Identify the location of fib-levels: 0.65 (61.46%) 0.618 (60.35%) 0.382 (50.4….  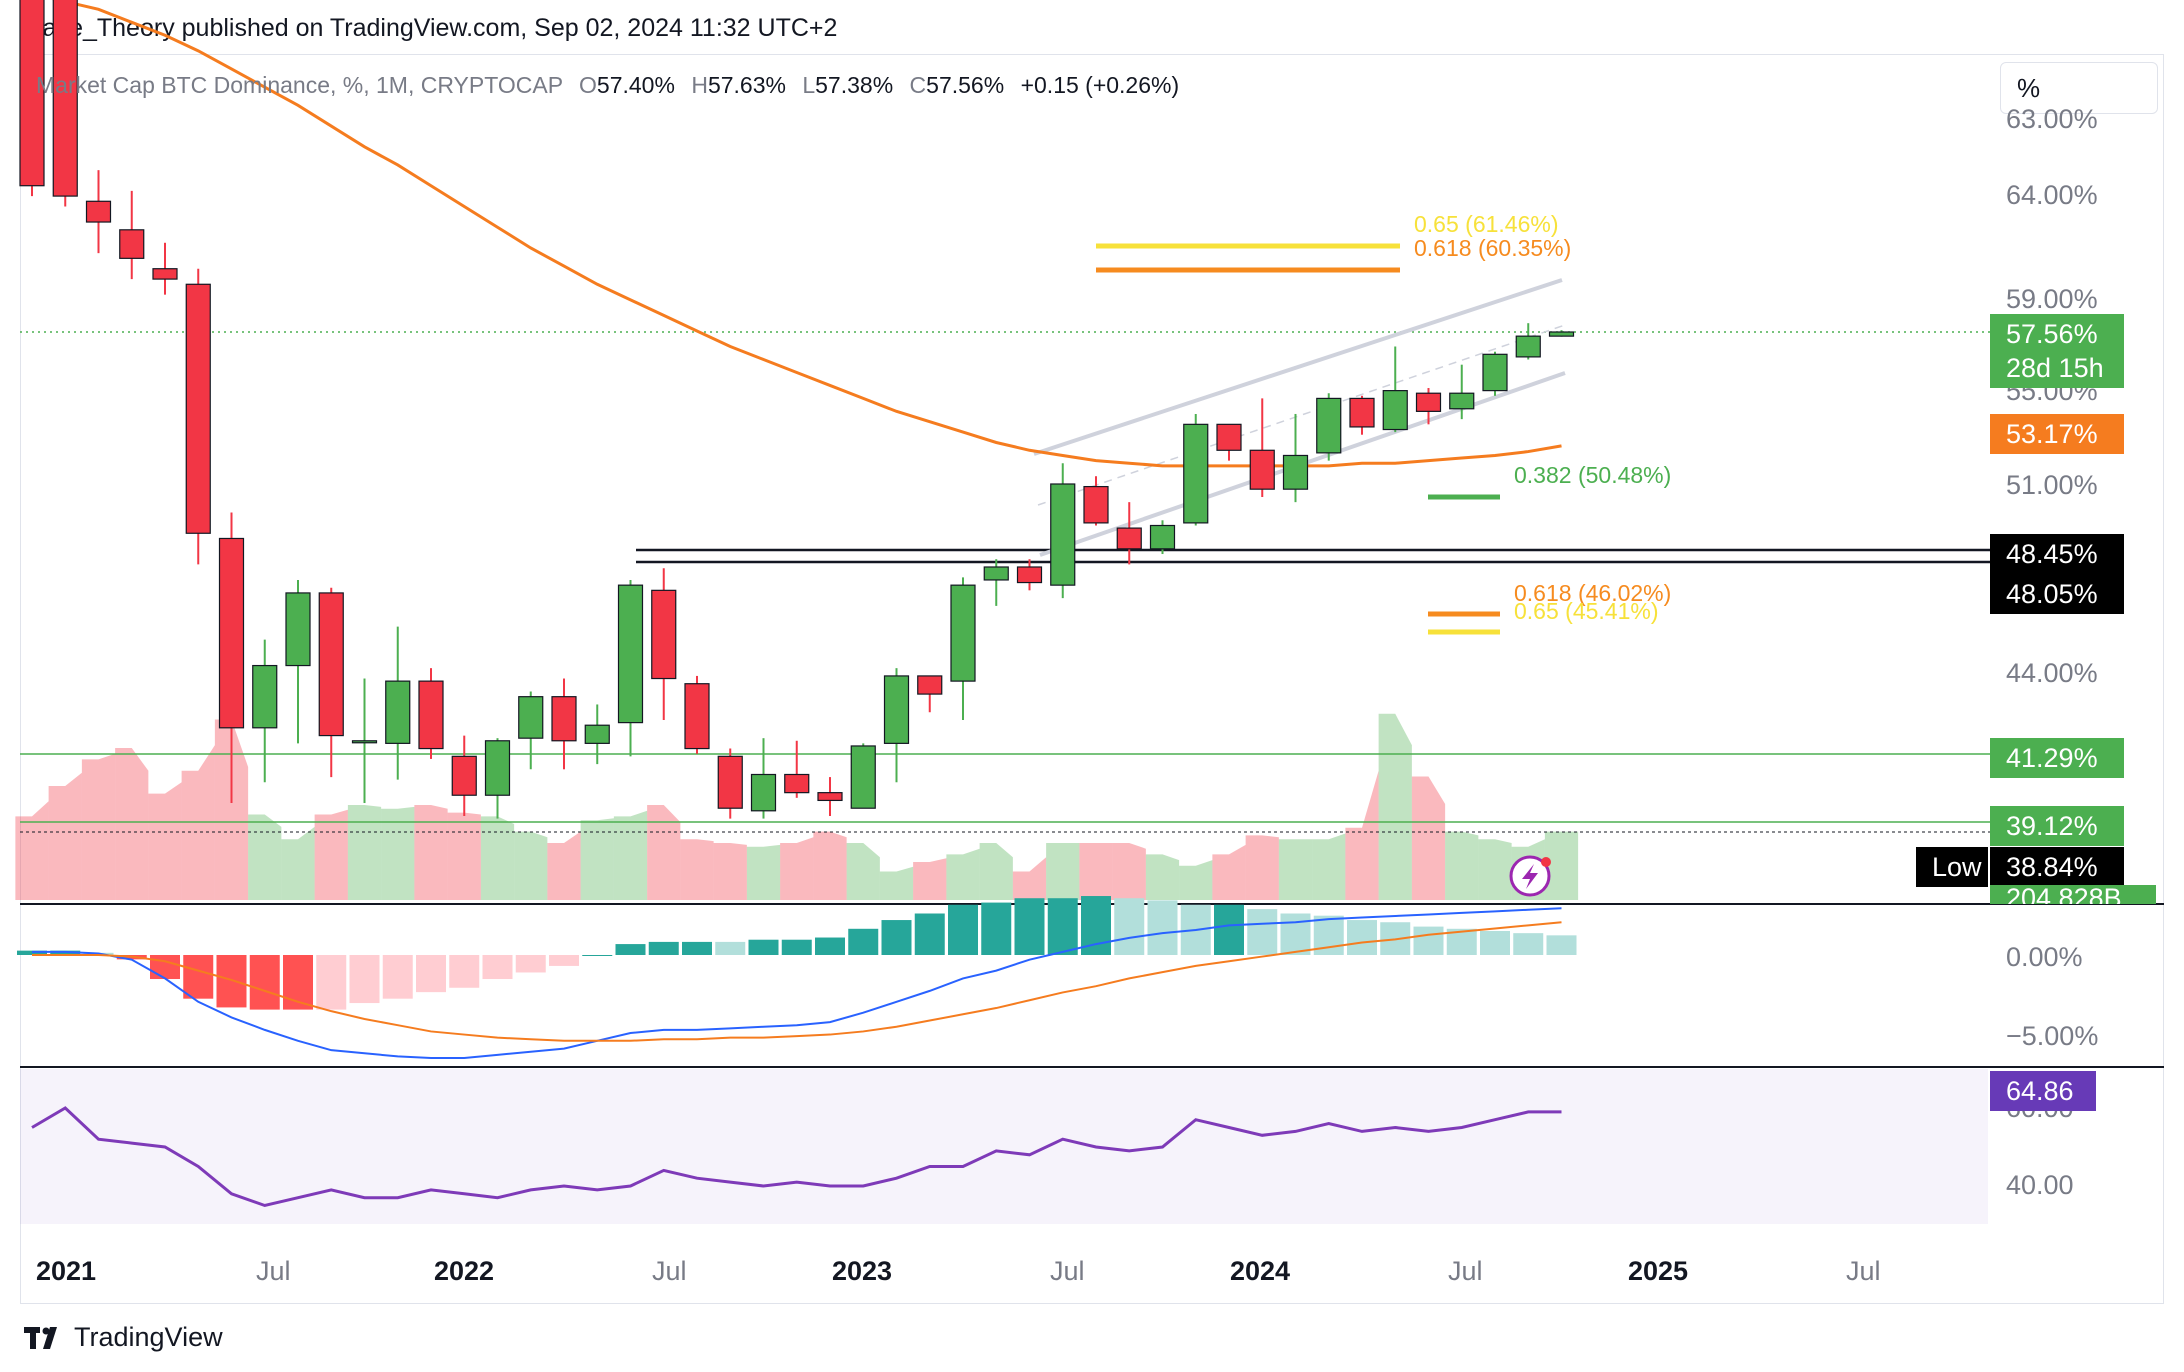
(1383, 423).